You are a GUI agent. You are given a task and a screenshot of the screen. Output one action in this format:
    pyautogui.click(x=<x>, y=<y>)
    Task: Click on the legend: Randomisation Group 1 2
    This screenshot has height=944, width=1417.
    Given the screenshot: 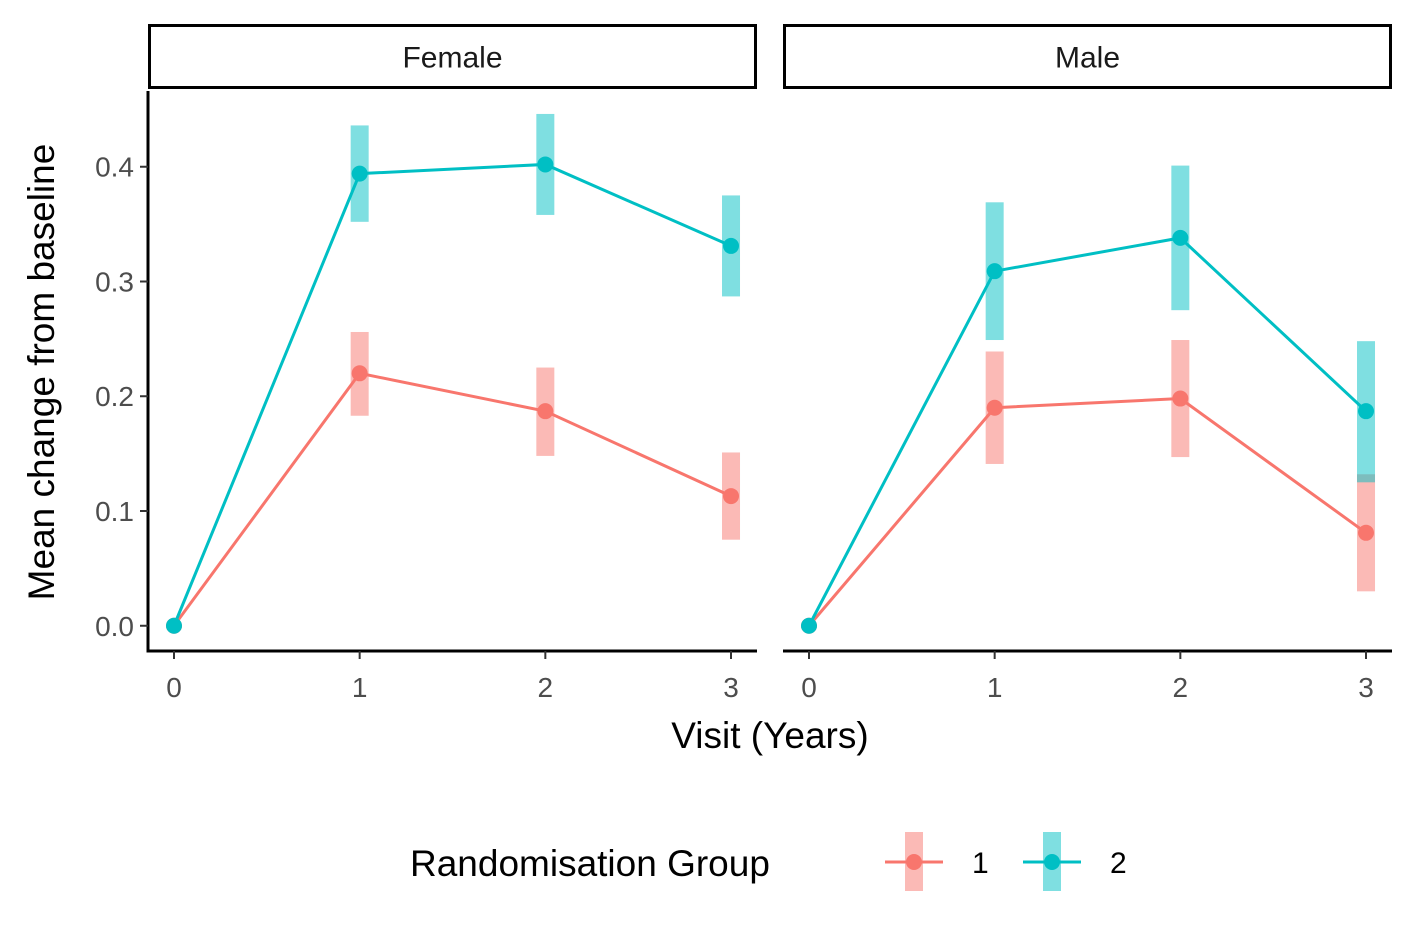 What is the action you would take?
    pyautogui.click(x=768, y=861)
    